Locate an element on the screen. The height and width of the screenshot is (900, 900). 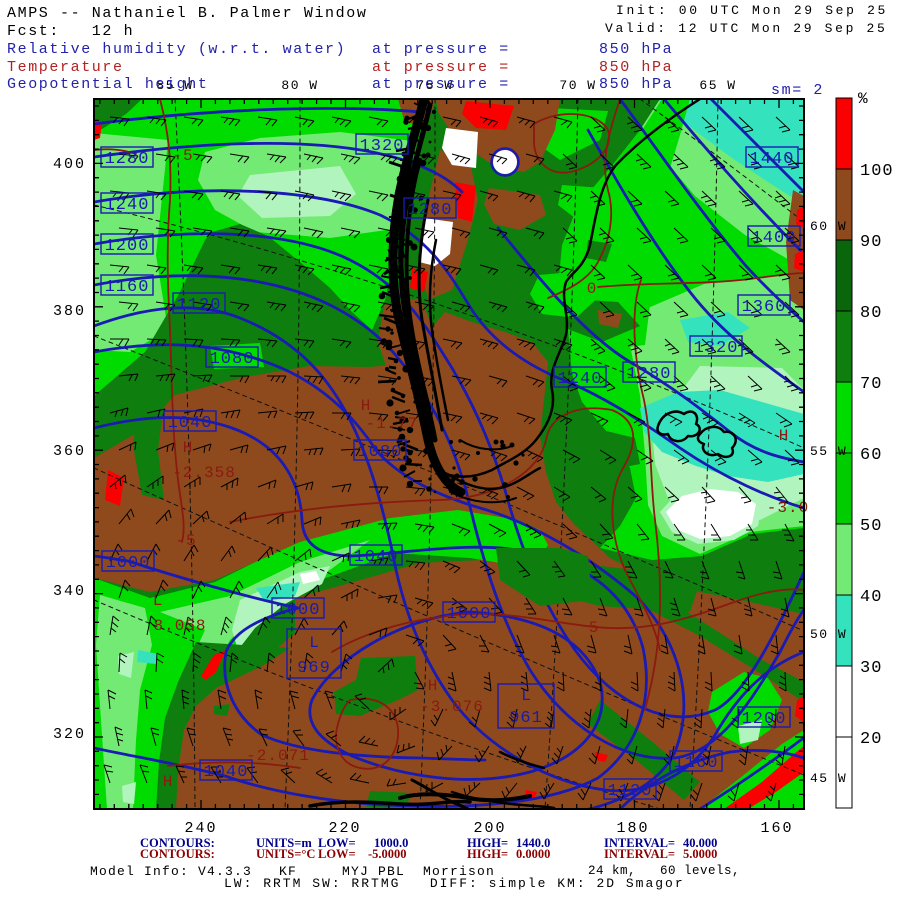
svg-text: 320 is located at coordinates (69, 734).